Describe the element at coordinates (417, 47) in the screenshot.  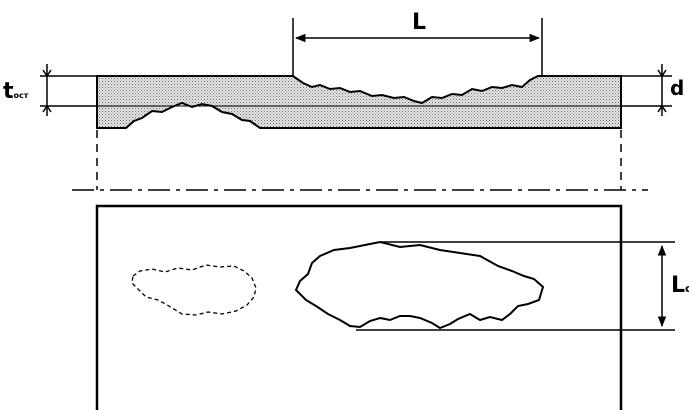
I see `dimension-L` at that location.